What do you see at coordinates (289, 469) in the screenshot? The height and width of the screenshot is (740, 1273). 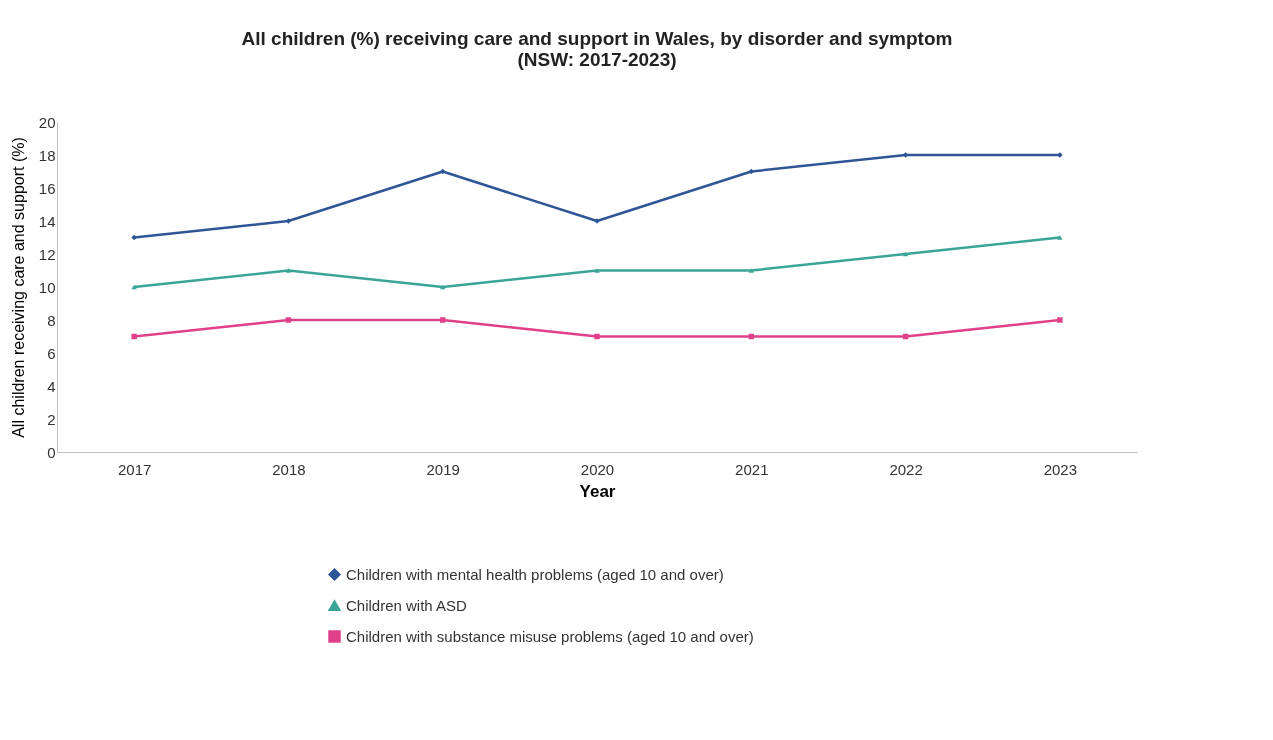 I see `x-tick-label: 2018` at bounding box center [289, 469].